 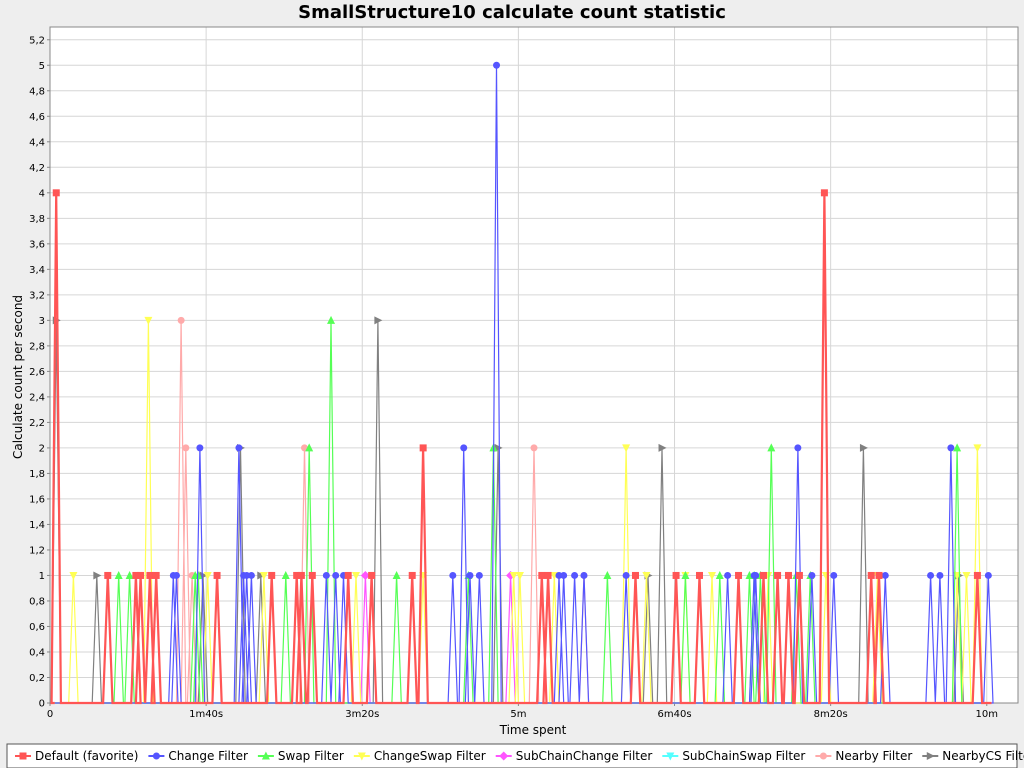 What do you see at coordinates (983, 756) in the screenshot?
I see `legend-label: NearbyCS Filter` at bounding box center [983, 756].